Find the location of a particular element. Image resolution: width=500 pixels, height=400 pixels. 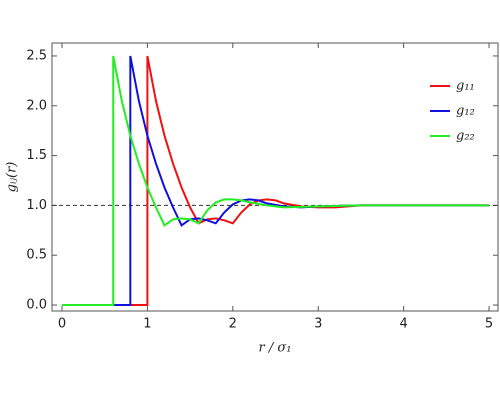

y-tick-label: 1.5 is located at coordinates (36, 155).